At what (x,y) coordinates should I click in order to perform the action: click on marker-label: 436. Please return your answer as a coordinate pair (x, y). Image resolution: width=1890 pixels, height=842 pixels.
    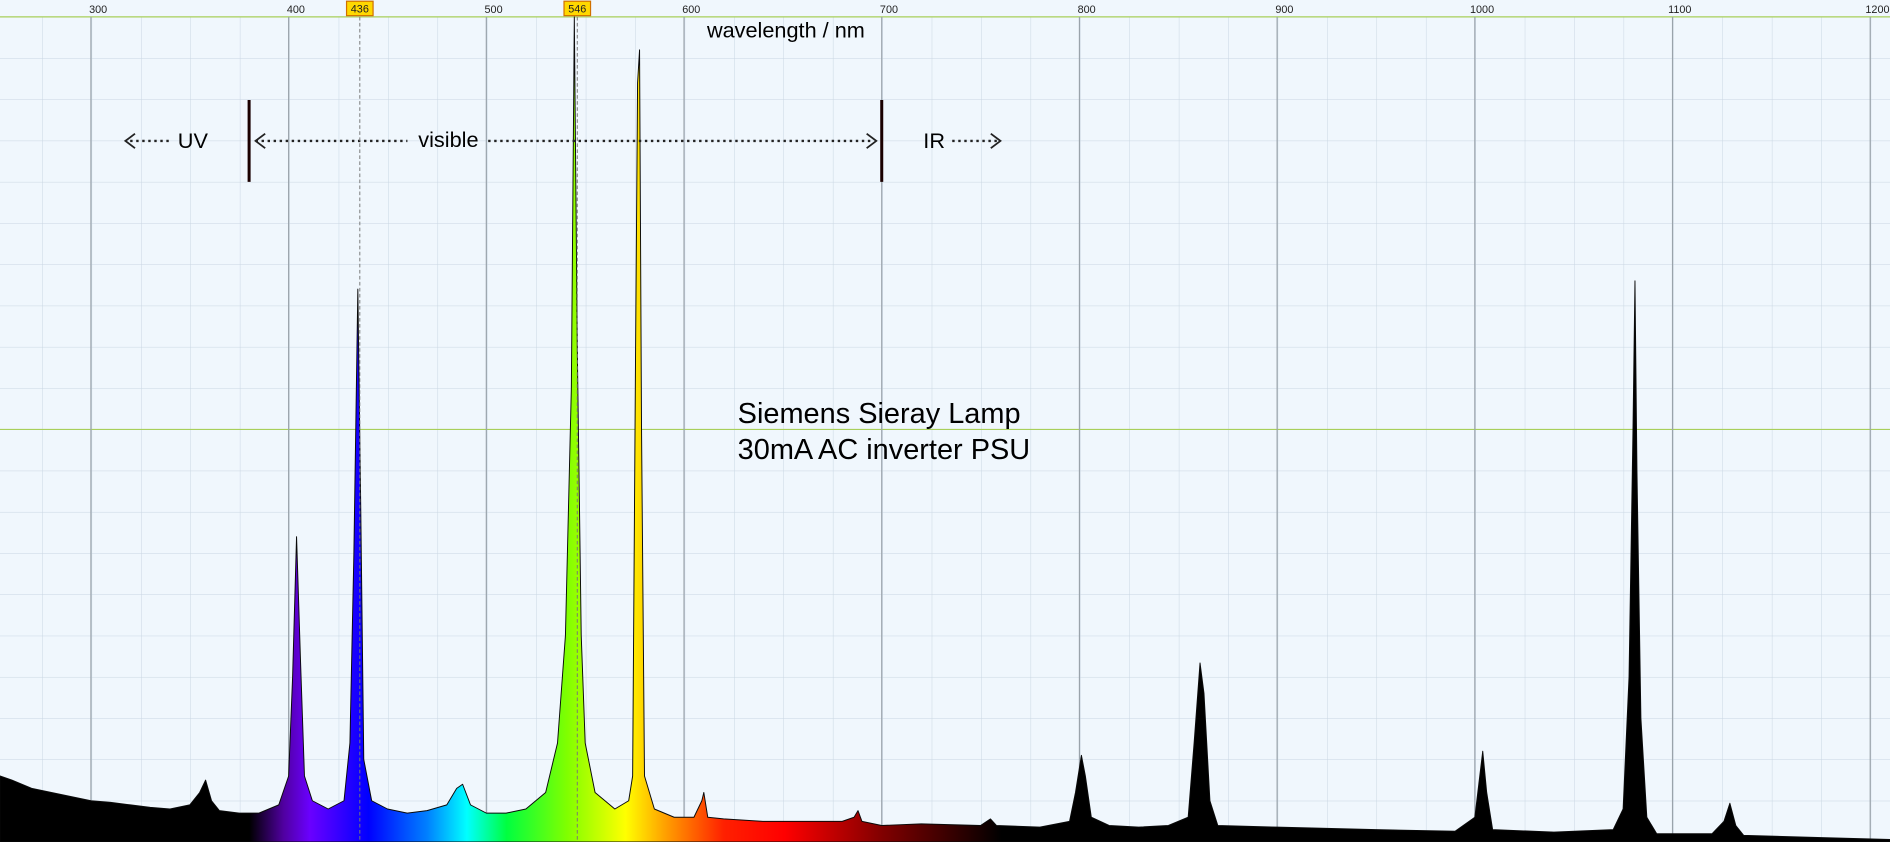
    Looking at the image, I should click on (360, 10).